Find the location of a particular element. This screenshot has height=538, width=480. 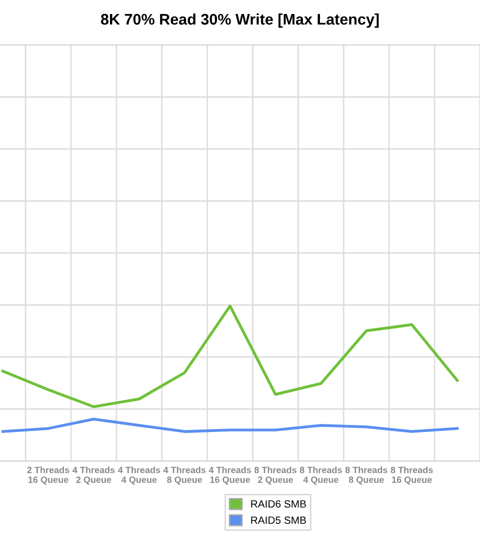

x-tick-label: 4 Threads 8 Queue is located at coordinates (184, 475).